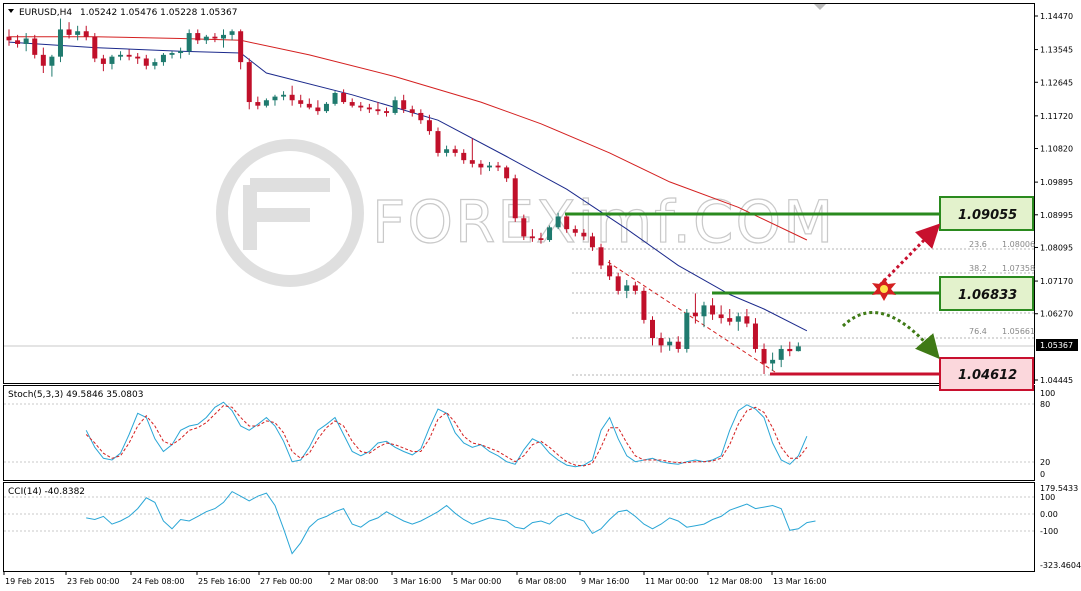 This screenshot has height=591, width=1081. Describe the element at coordinates (1056, 281) in the screenshot. I see `price-tick-label: 1.07170` at that location.